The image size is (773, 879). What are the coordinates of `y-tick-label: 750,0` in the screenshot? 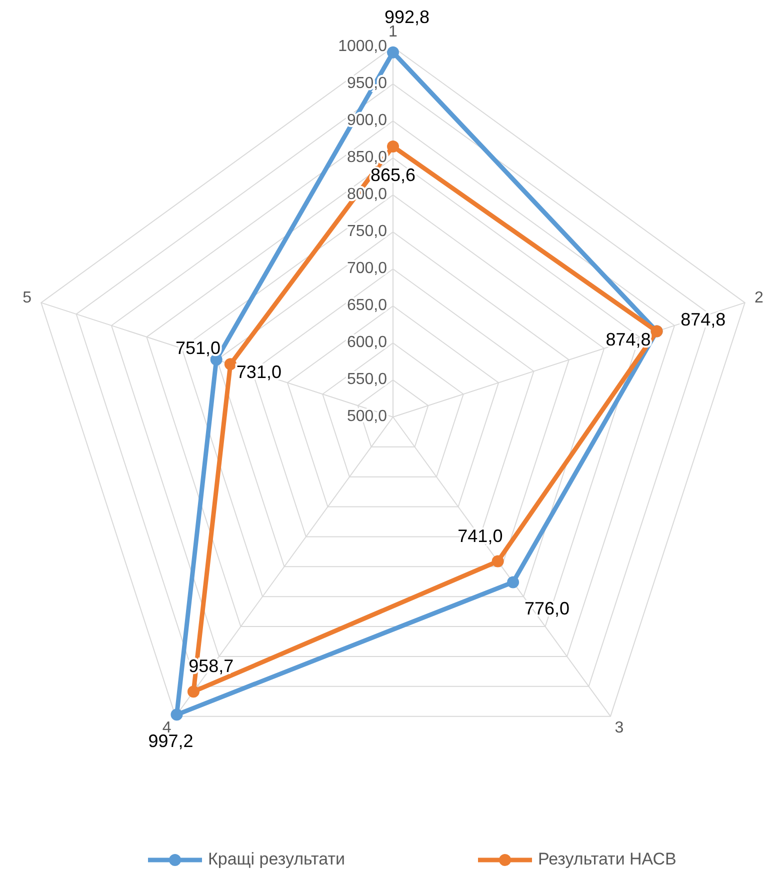 It's located at (367, 231).